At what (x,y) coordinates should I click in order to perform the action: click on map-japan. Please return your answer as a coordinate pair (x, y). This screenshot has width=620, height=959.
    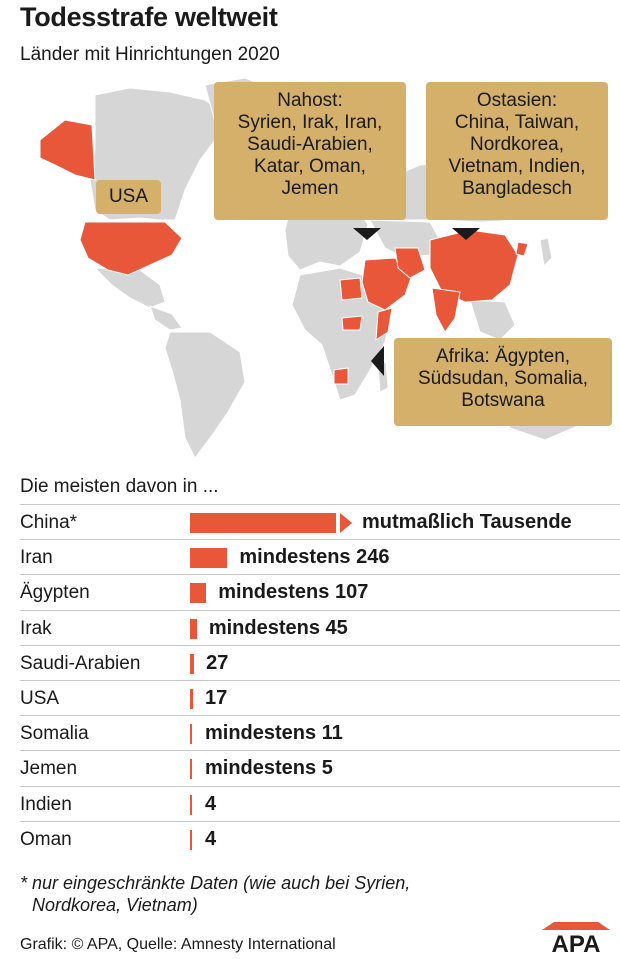
    Looking at the image, I should click on (546, 252).